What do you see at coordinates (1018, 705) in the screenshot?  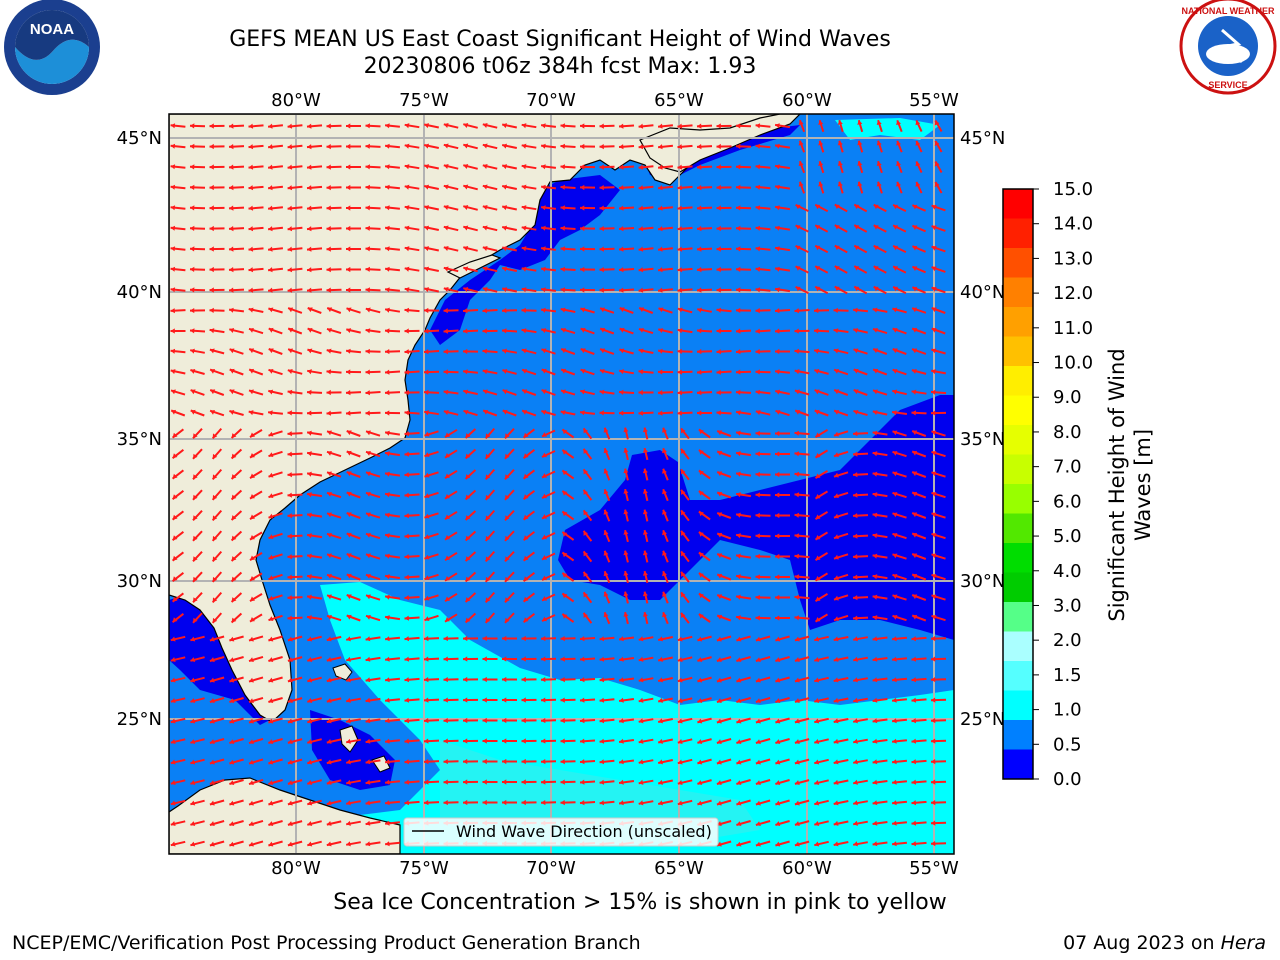 I see `colorbar-segment` at bounding box center [1018, 705].